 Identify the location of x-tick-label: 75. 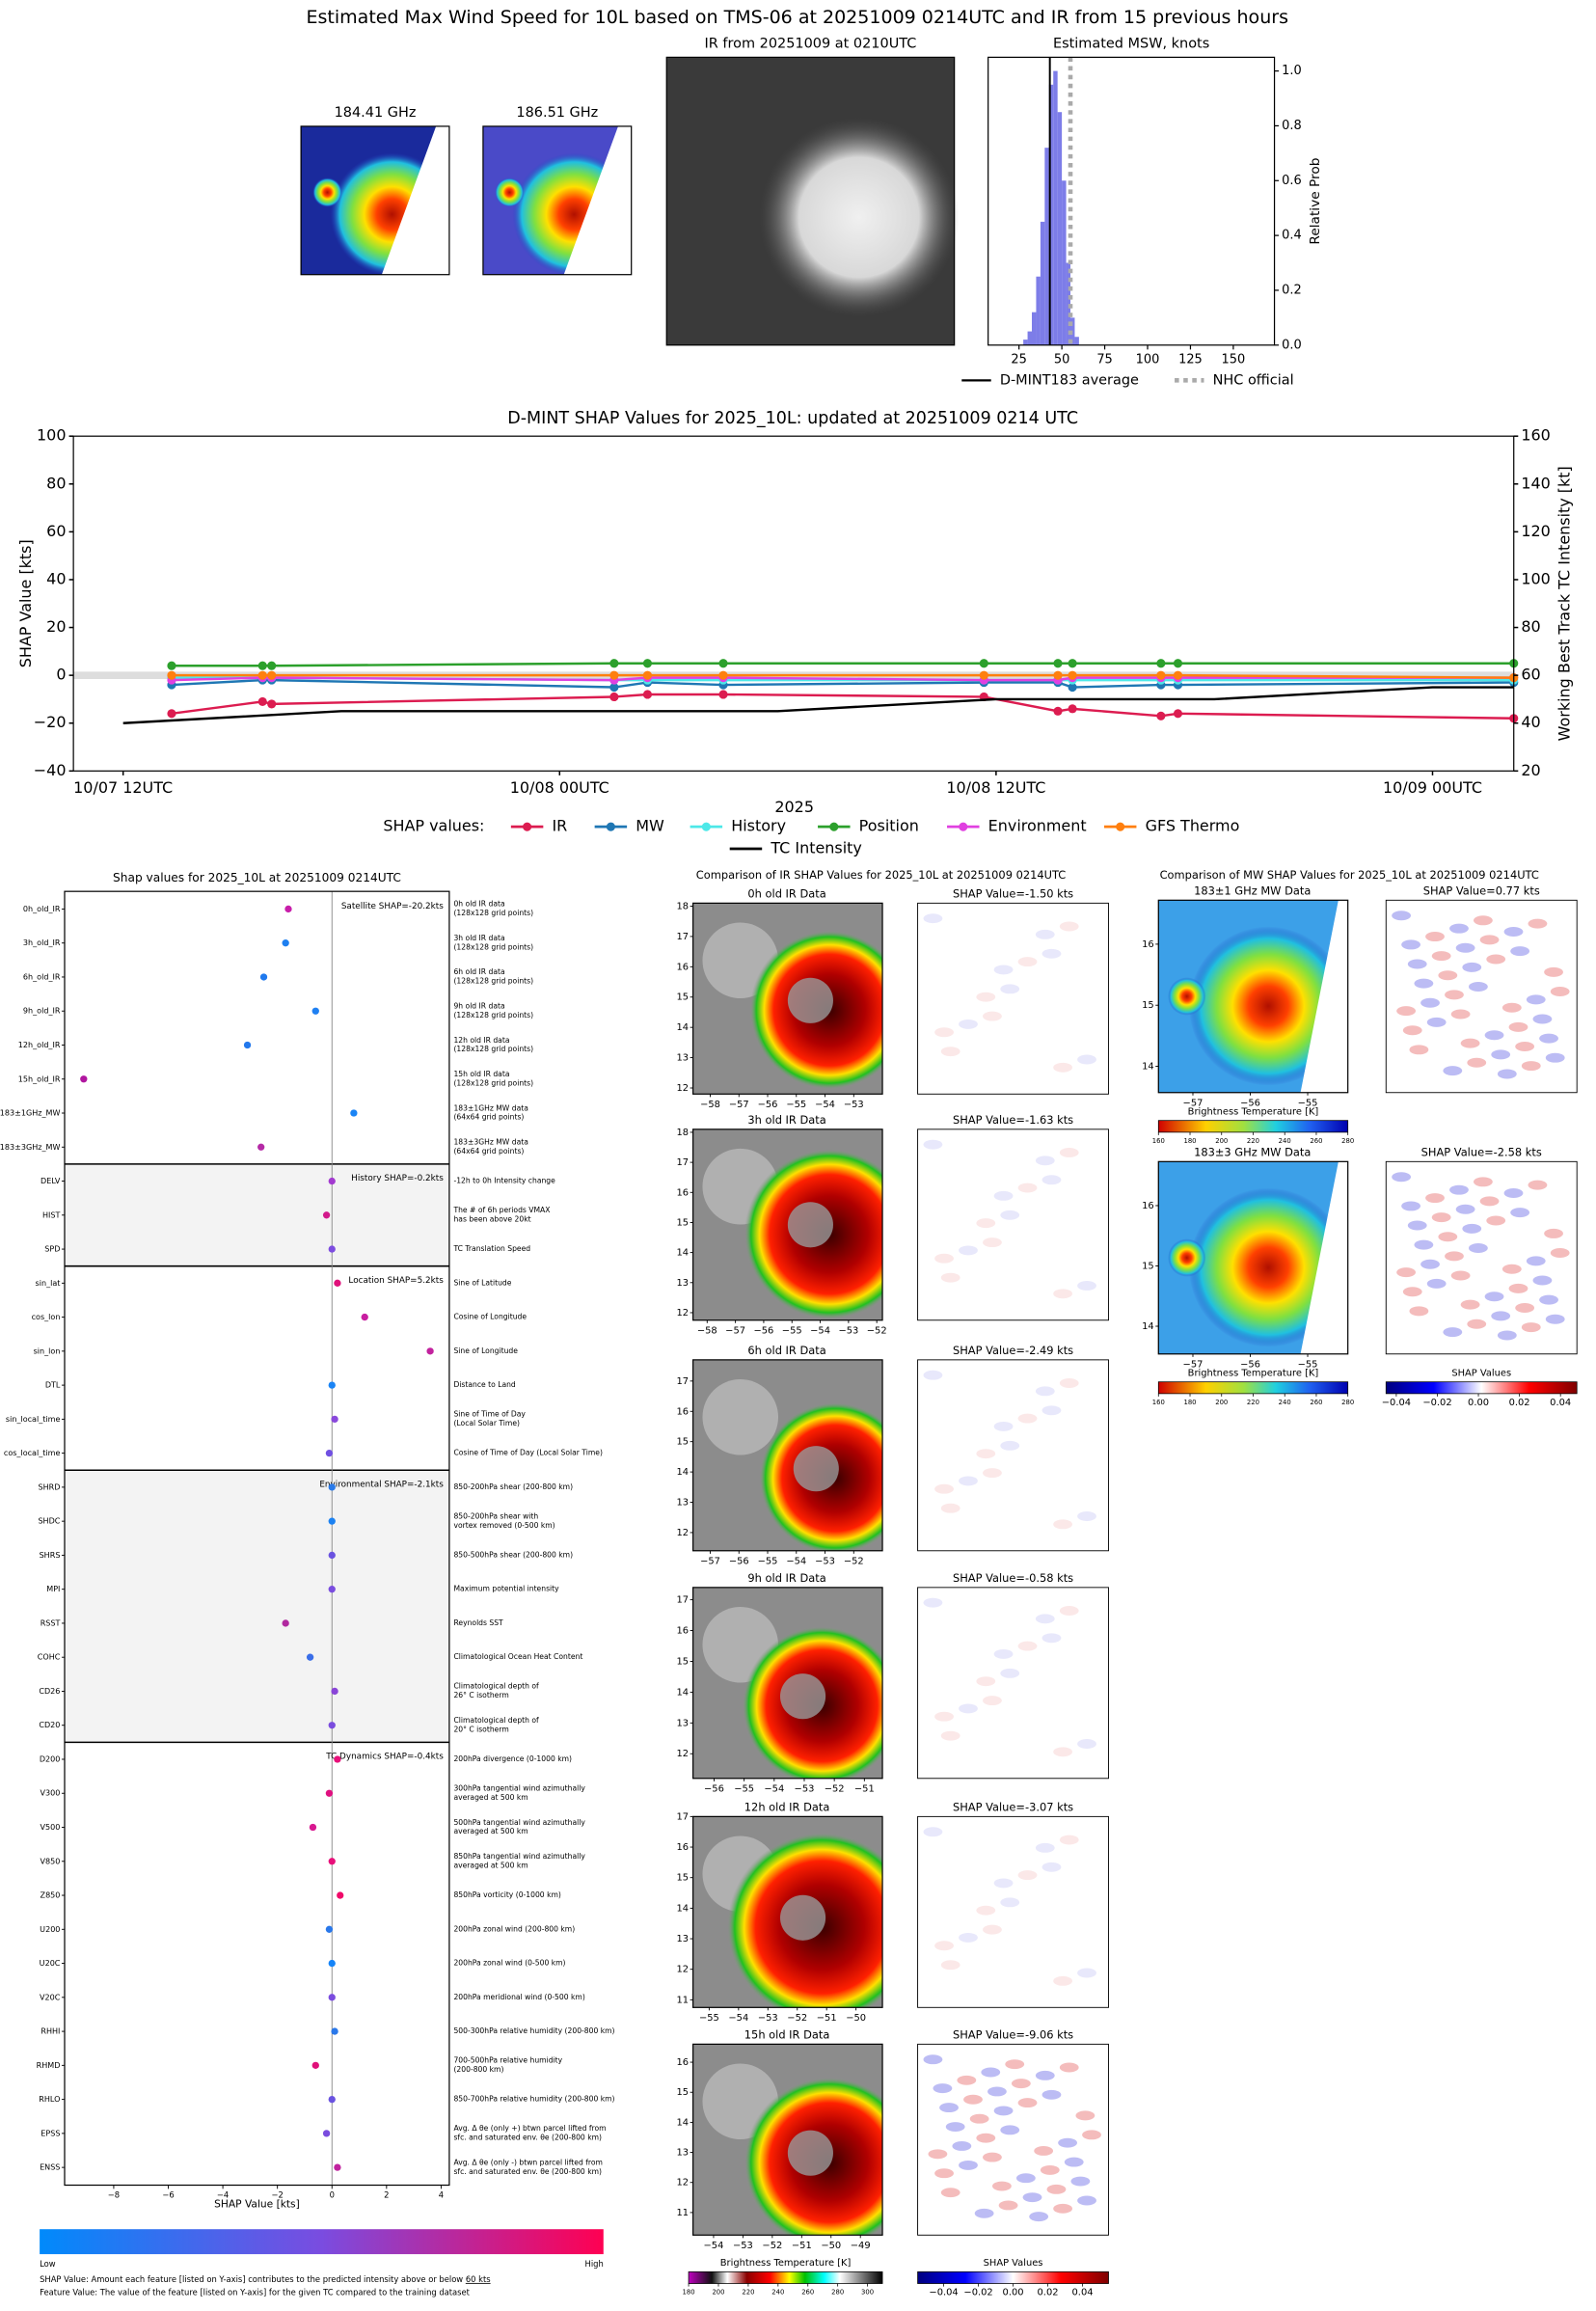
(1104, 360).